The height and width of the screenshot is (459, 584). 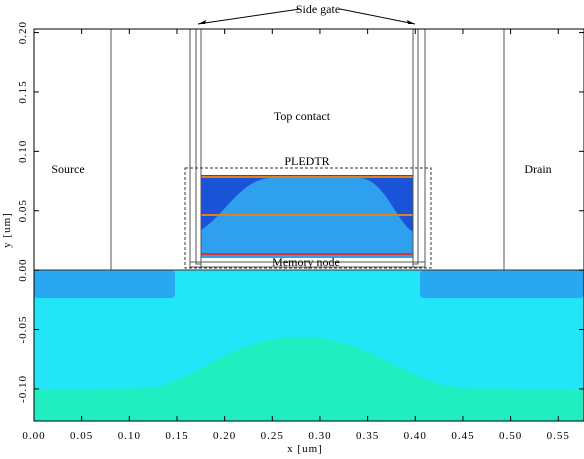 I want to click on y-tick-label: 0.15, so click(x=23, y=91).